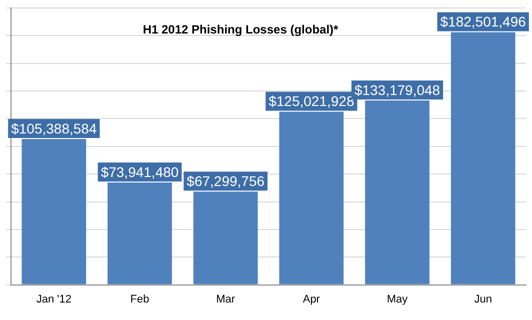 The width and height of the screenshot is (532, 320). What do you see at coordinates (140, 299) in the screenshot?
I see `x-tick-label: Feb` at bounding box center [140, 299].